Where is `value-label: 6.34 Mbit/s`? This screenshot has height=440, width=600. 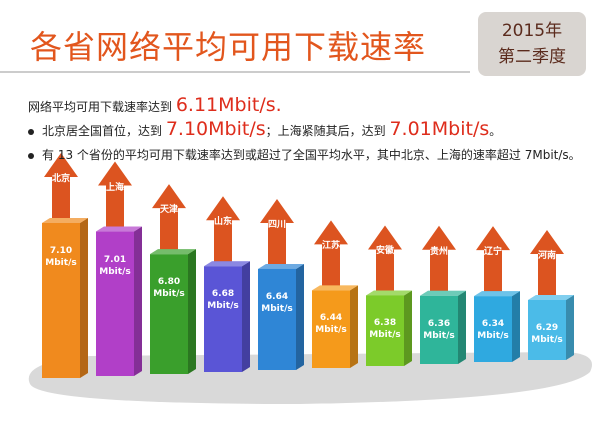
value-label: 6.34 Mbit/s is located at coordinates (493, 330).